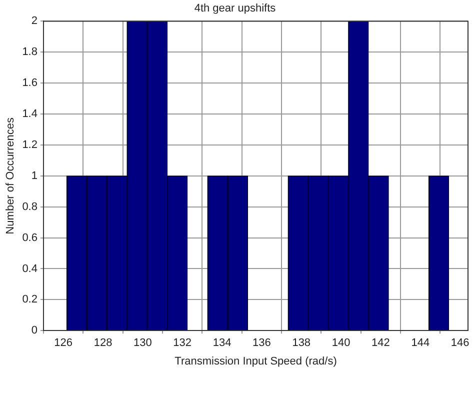 The width and height of the screenshot is (474, 420). I want to click on x-tick-label: 134, so click(222, 343).